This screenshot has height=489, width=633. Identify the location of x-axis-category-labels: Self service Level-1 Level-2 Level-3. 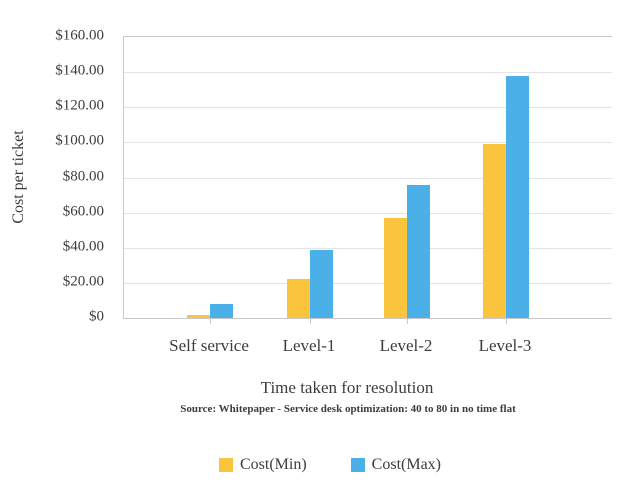
(367, 347).